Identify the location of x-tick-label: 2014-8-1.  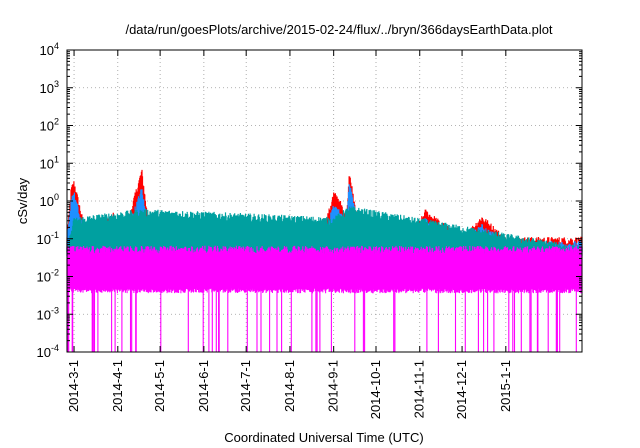
(289, 386).